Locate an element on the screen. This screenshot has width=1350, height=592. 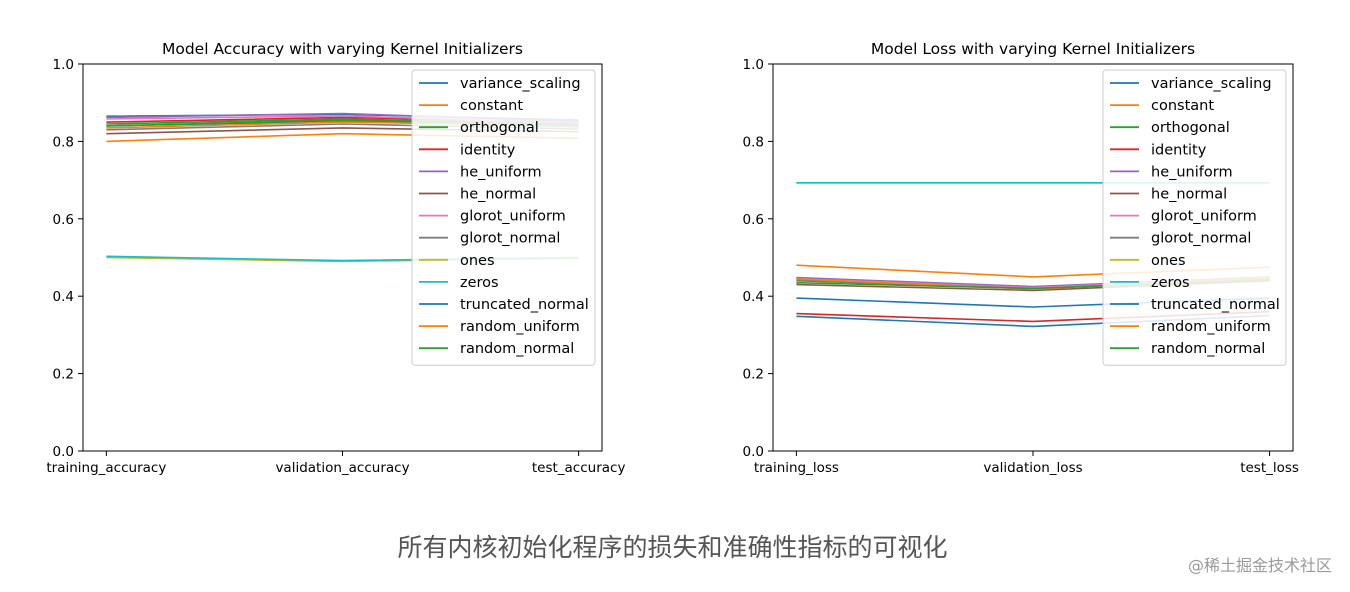
x-tick-label: training_accuracy is located at coordinates (106, 468).